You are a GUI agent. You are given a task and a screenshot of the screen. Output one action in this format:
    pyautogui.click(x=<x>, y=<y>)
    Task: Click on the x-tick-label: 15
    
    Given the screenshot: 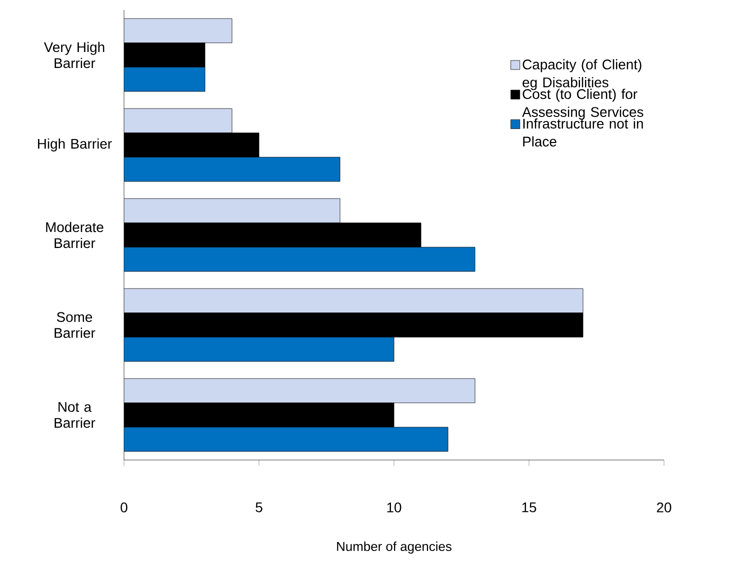 What is the action you would take?
    pyautogui.click(x=529, y=507)
    